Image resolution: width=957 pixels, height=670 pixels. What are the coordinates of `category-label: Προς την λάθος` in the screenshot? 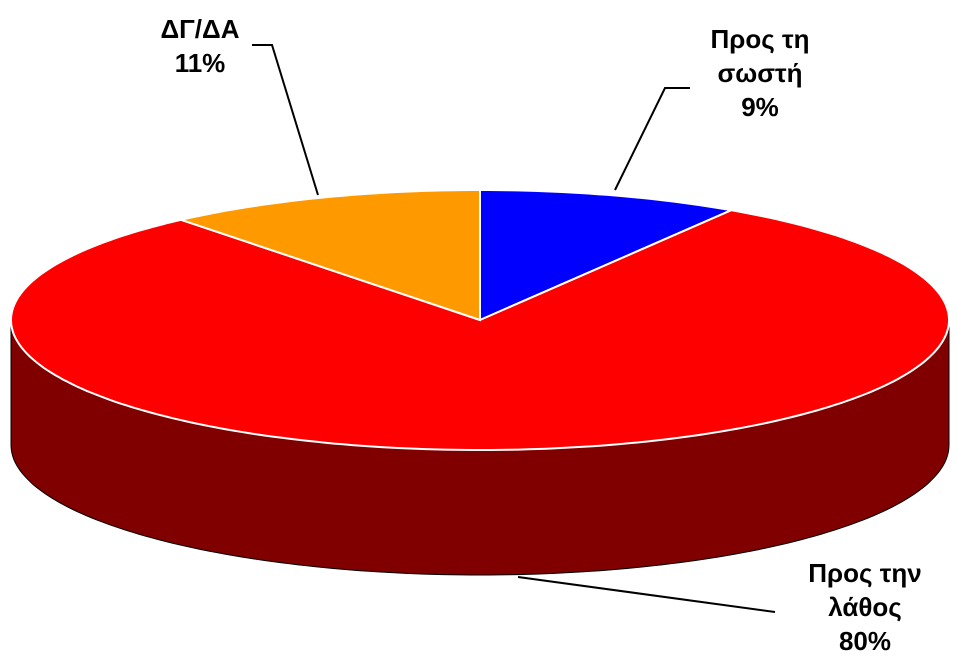 It's located at (865, 590).